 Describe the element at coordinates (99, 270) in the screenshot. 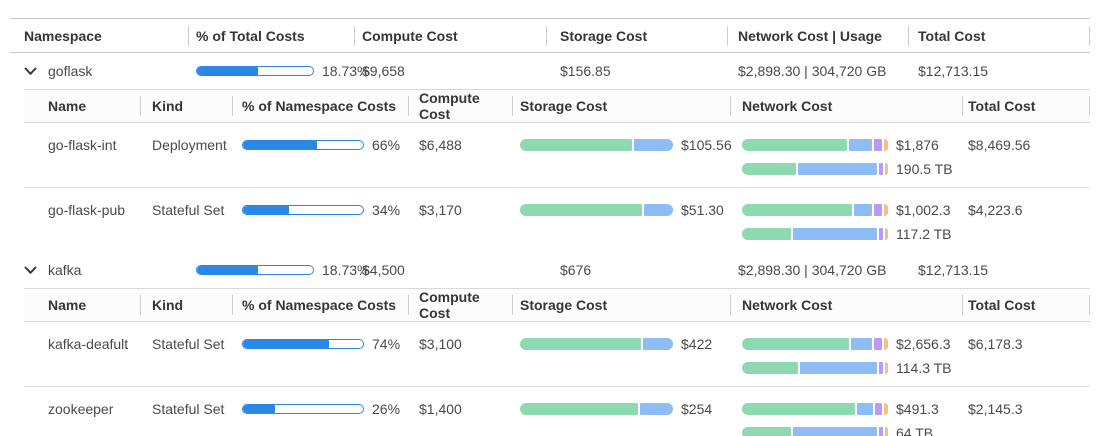

I see `namespace-name-cell: kafka` at that location.